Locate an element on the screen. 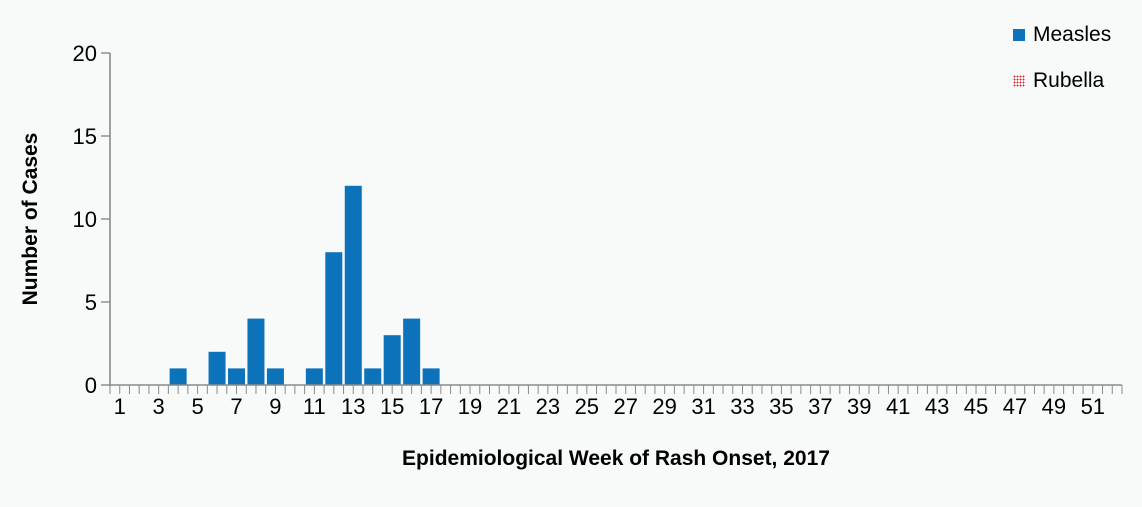 The height and width of the screenshot is (507, 1142). x-tick-label-29: 29 is located at coordinates (664, 406).